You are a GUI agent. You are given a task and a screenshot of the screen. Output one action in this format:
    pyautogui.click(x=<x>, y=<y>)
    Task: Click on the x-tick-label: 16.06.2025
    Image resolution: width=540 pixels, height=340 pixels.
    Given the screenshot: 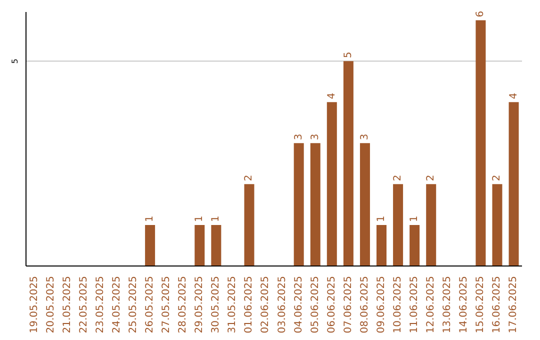 What is the action you would take?
    pyautogui.click(x=497, y=305)
    